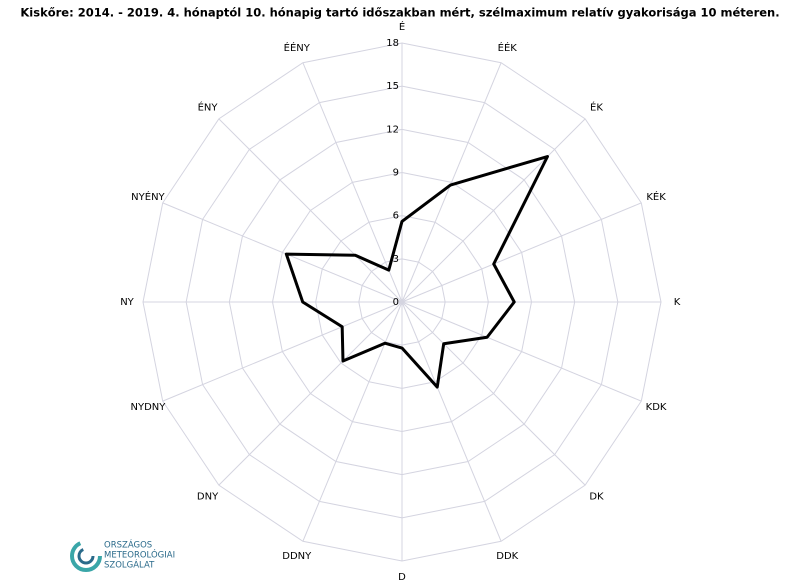  What do you see at coordinates (596, 496) in the screenshot?
I see `category-label: DK` at bounding box center [596, 496].